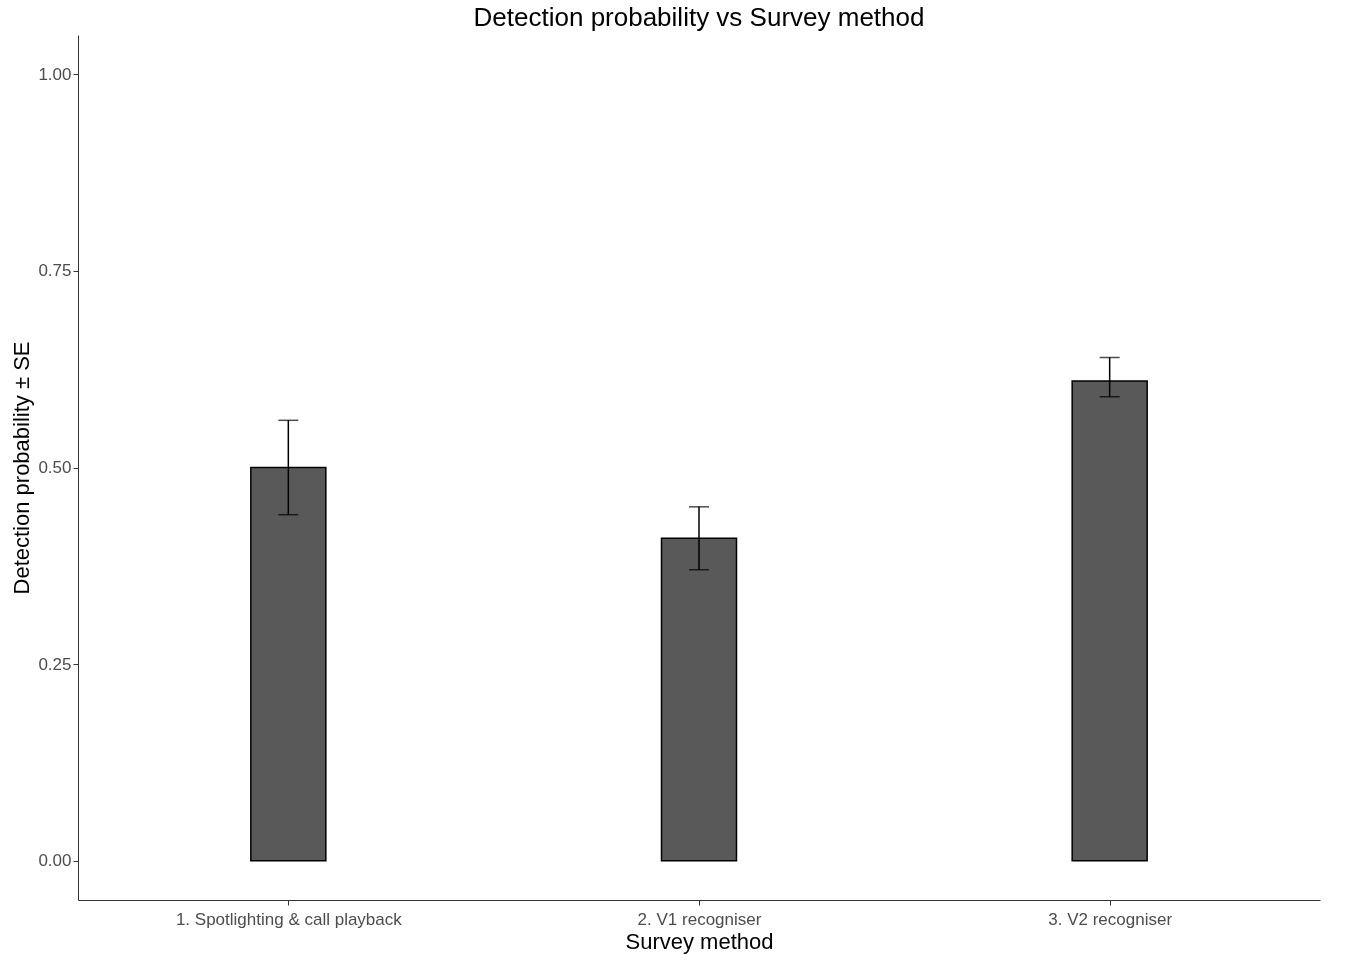 The width and height of the screenshot is (1345, 973). I want to click on y-tick-label: 0.25, so click(55, 664).